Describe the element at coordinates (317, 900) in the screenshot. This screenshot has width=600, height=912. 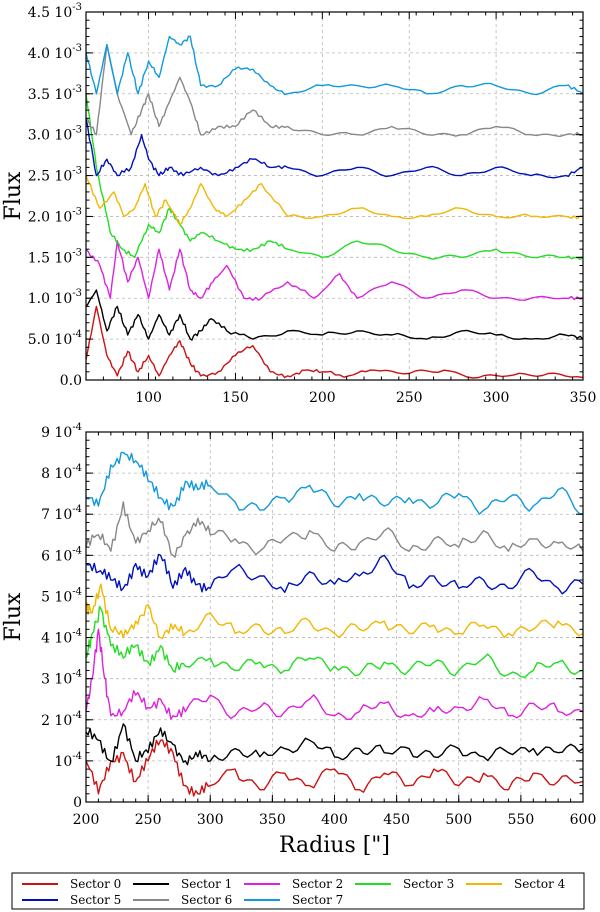
I see `legend-label-sector-7: Sector 7` at that location.